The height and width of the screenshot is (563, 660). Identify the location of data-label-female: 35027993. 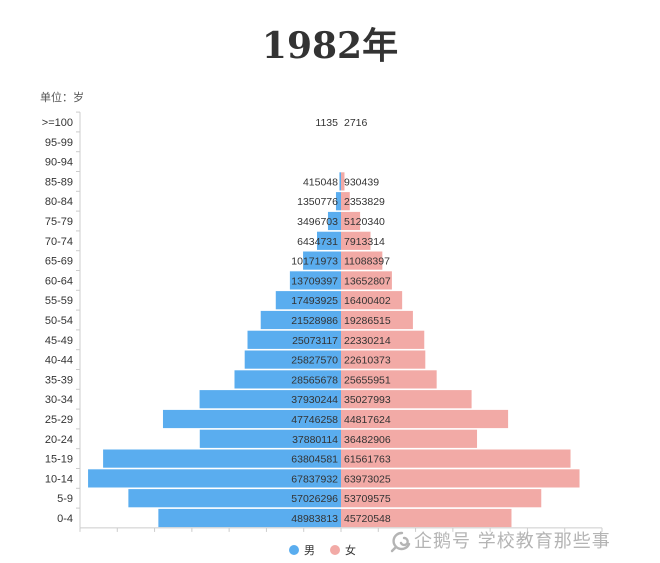
(367, 400).